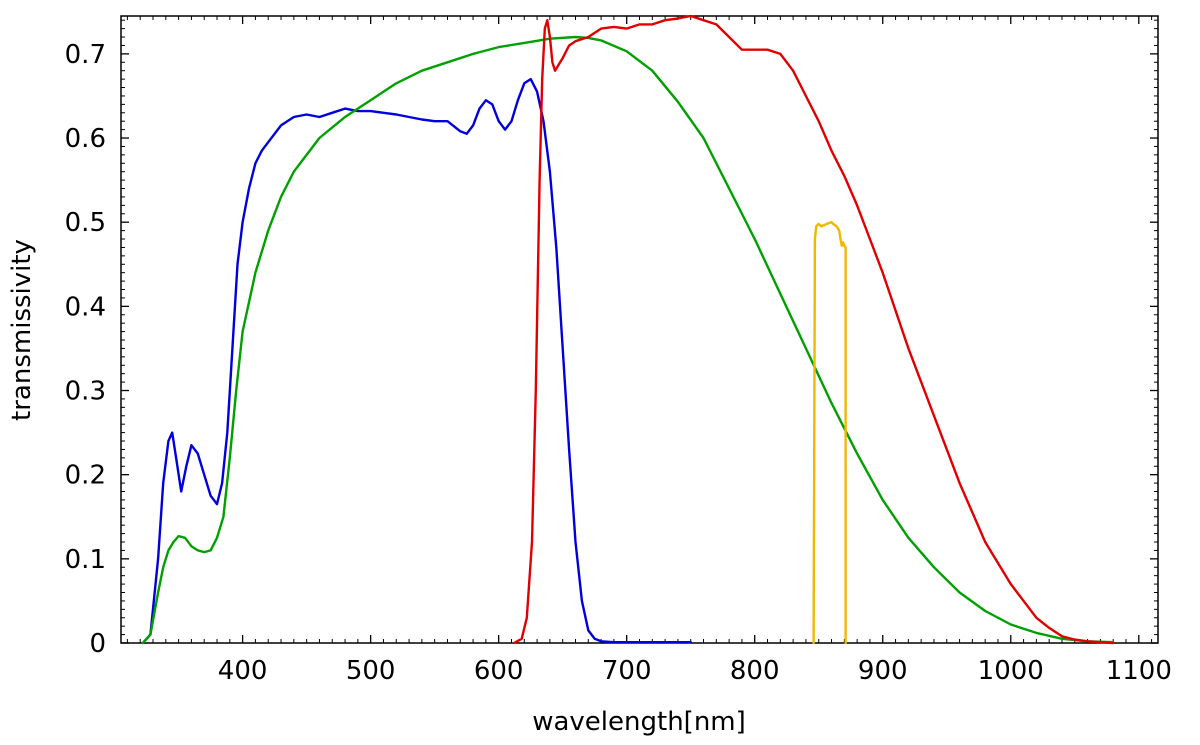 Image resolution: width=1200 pixels, height=745 pixels. Describe the element at coordinates (85, 392) in the screenshot. I see `y-tick-label: 0.3` at that location.